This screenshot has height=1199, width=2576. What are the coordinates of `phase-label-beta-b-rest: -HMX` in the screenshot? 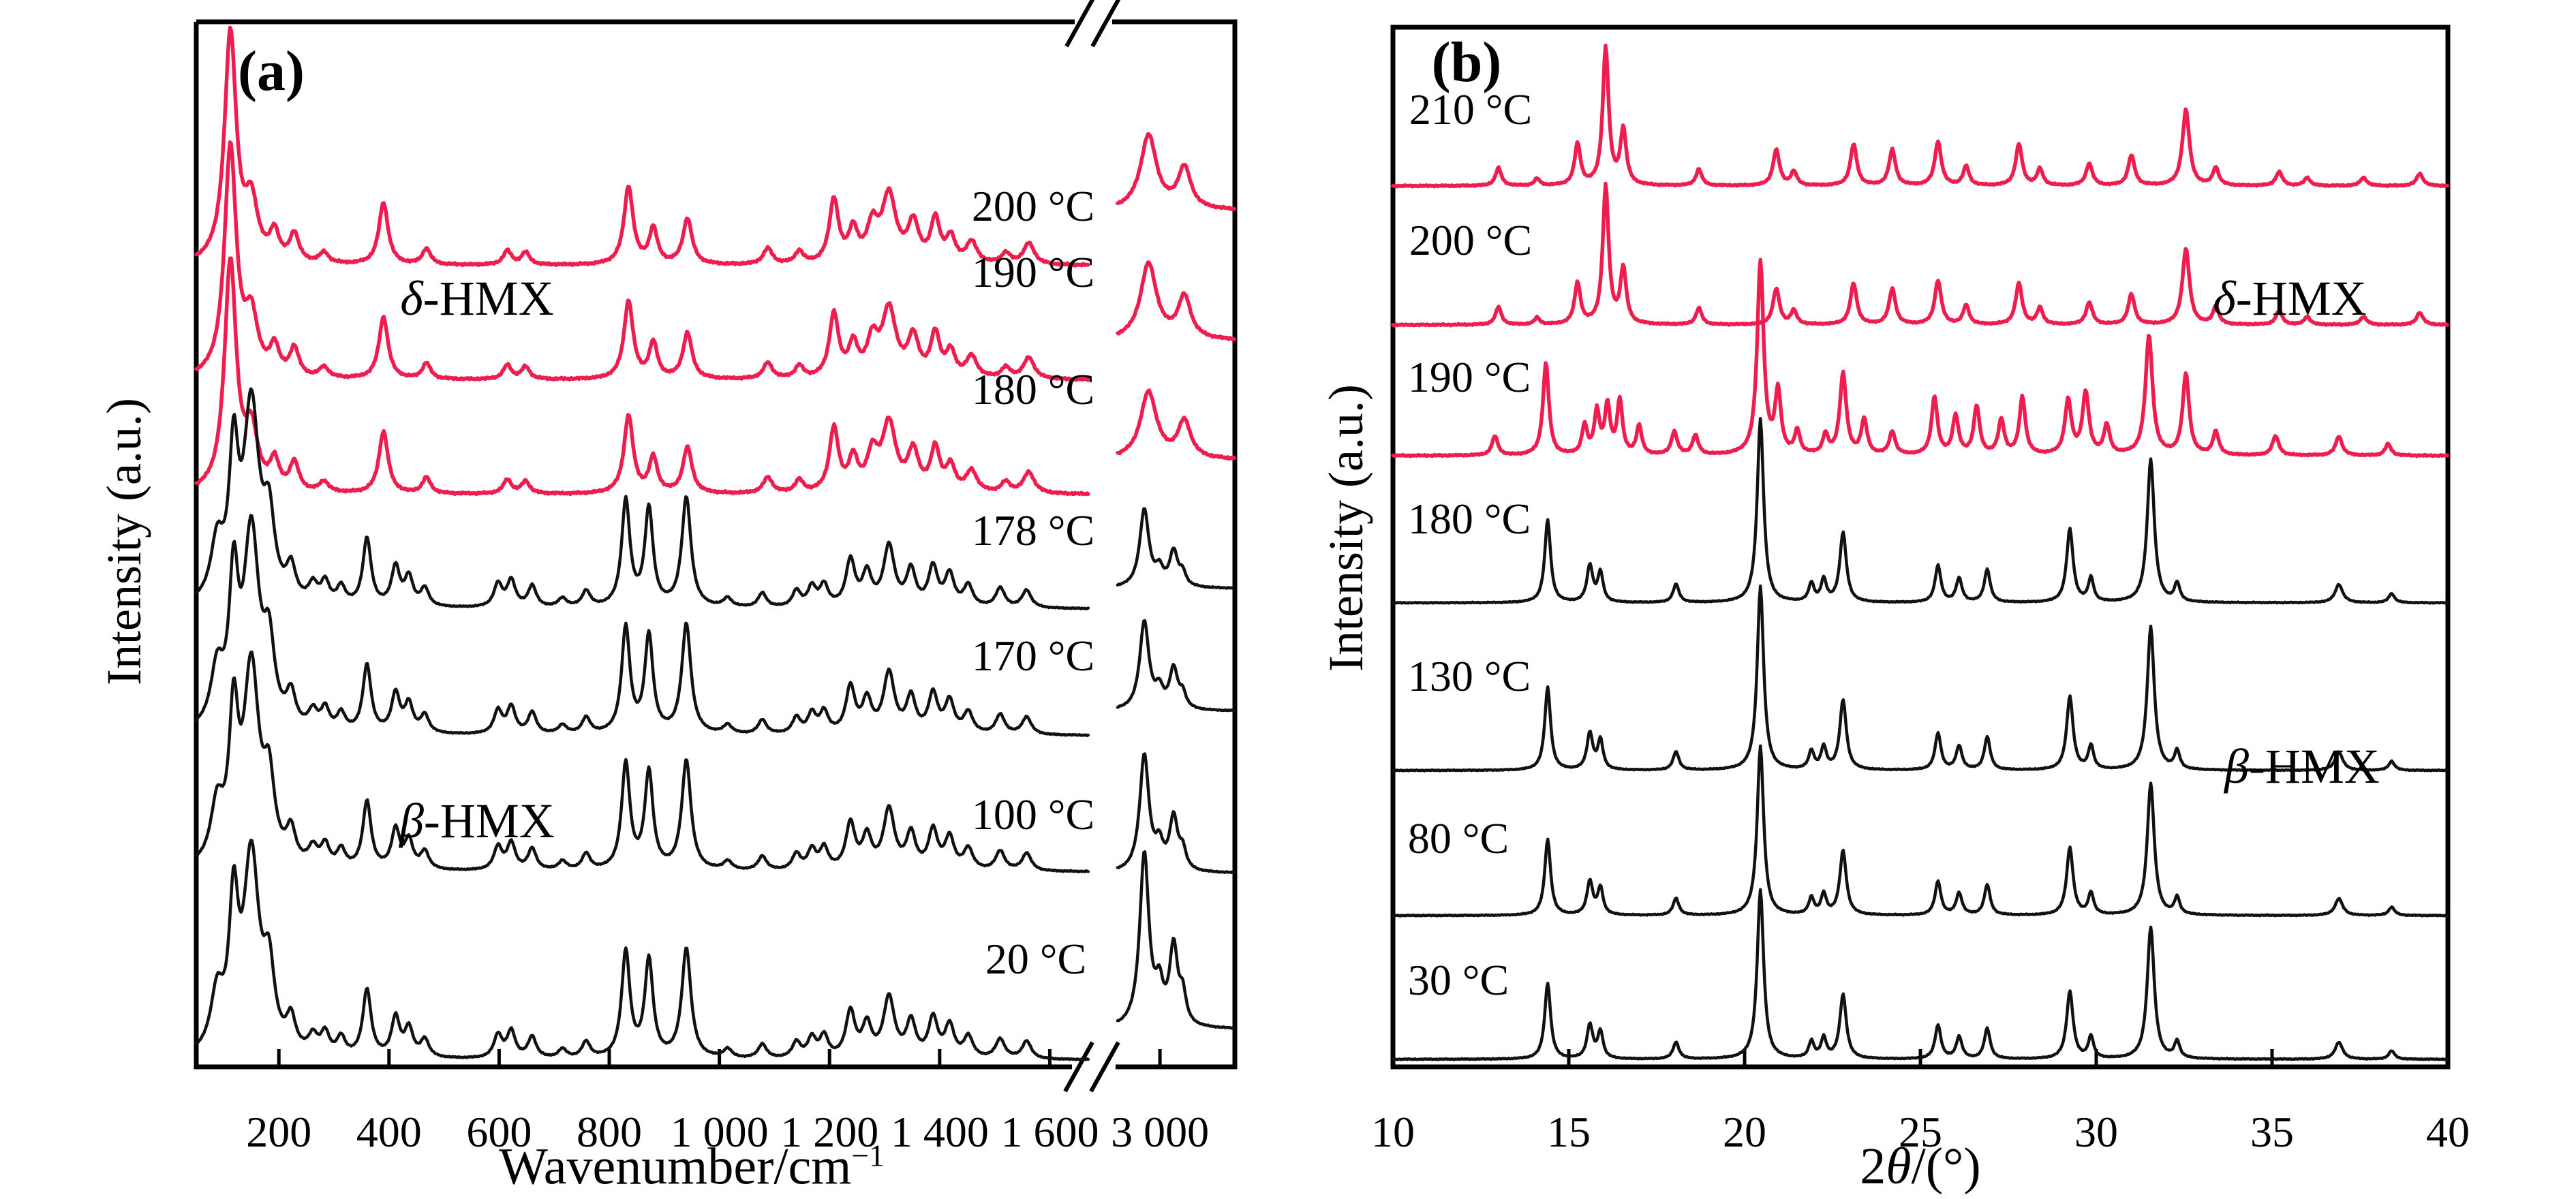 It's located at (2314, 766).